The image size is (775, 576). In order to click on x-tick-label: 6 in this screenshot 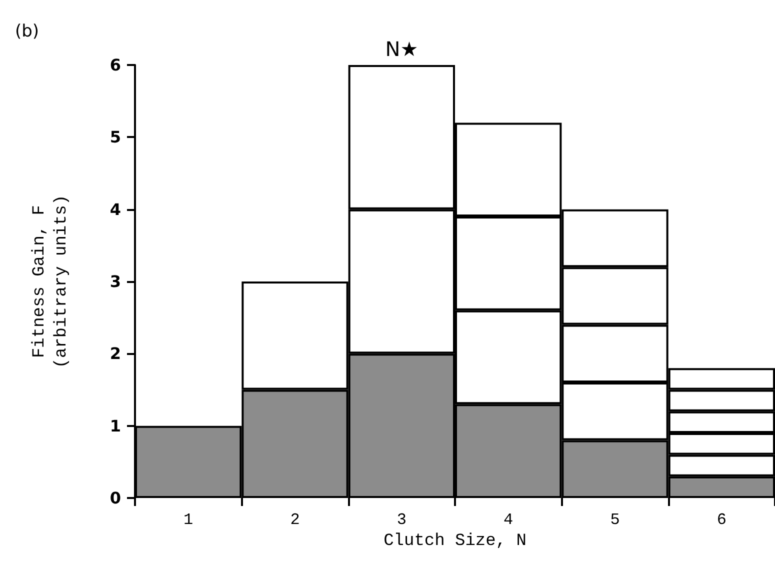, I will do `click(721, 520)`.